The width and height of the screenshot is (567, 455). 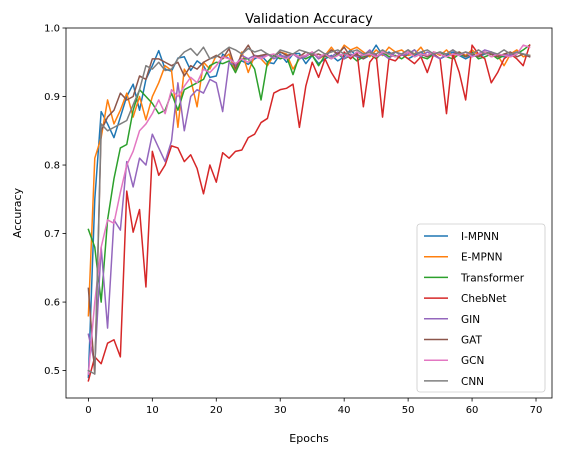 I want to click on y-tick-label: 0.9, so click(x=52, y=97).